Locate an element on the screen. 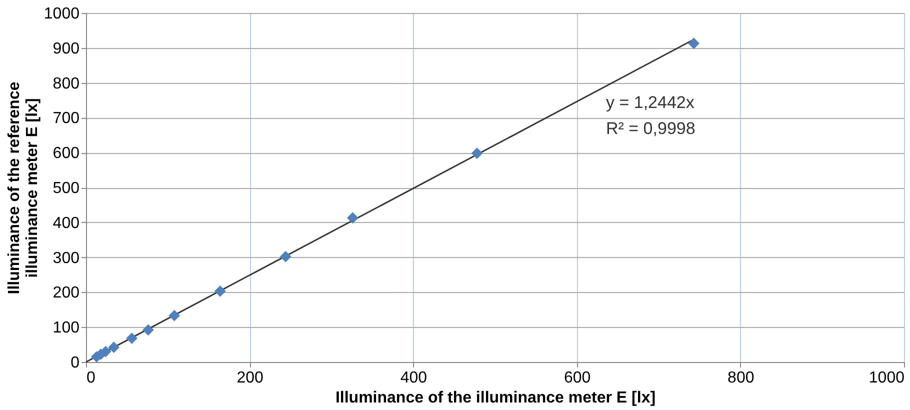  x-tick-label: 800 is located at coordinates (741, 378).